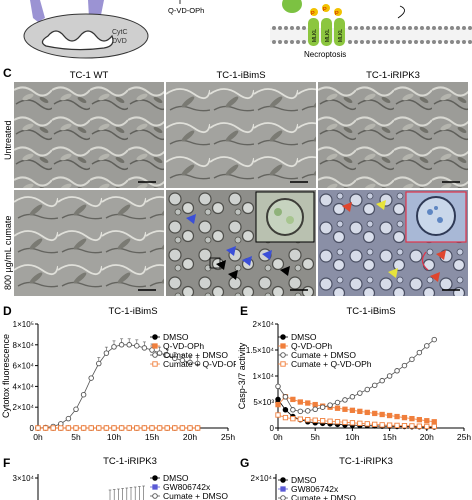 This screenshot has height=500, width=472. Describe the element at coordinates (370, 311) in the screenshot. I see `chart-title: TC-1-iBimS` at that location.